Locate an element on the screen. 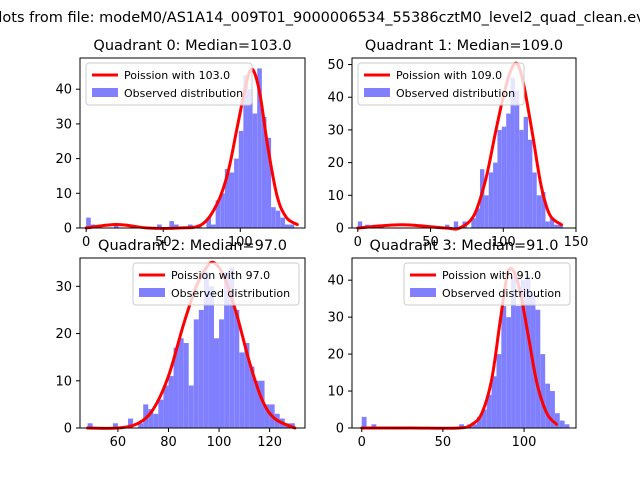 This screenshot has height=480, width=640. subplot-title: Quadrant 1: Median=109.0 is located at coordinates (464, 46).